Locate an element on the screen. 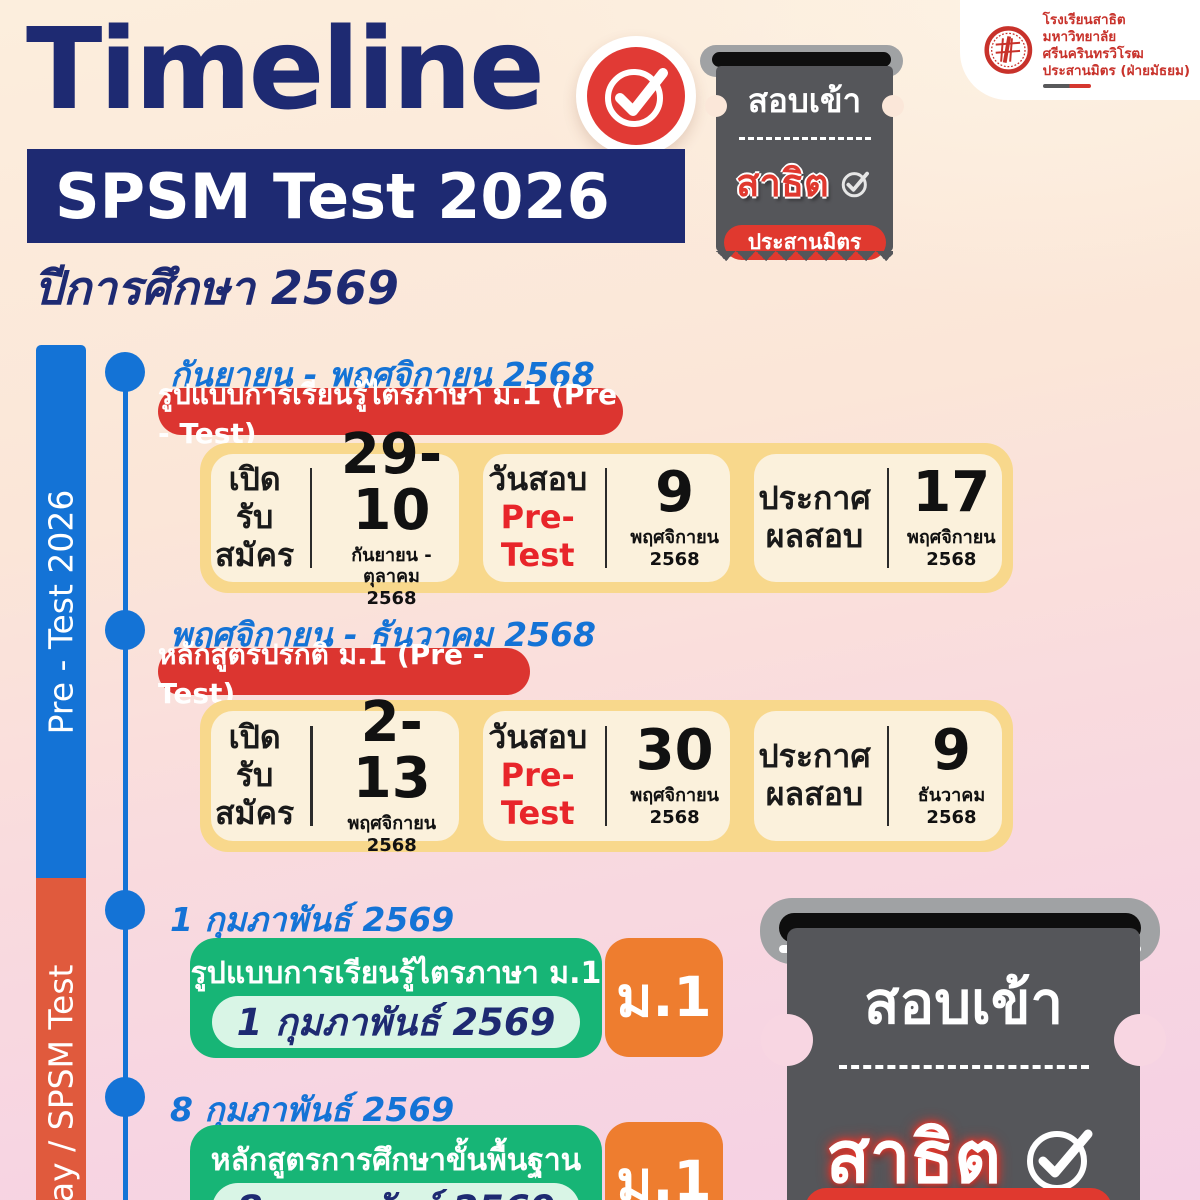 This screenshot has height=1200, width=1200. section3-program: รูปแบบการเรียนรู้ไตรภาษา ม.1 is located at coordinates (396, 973).